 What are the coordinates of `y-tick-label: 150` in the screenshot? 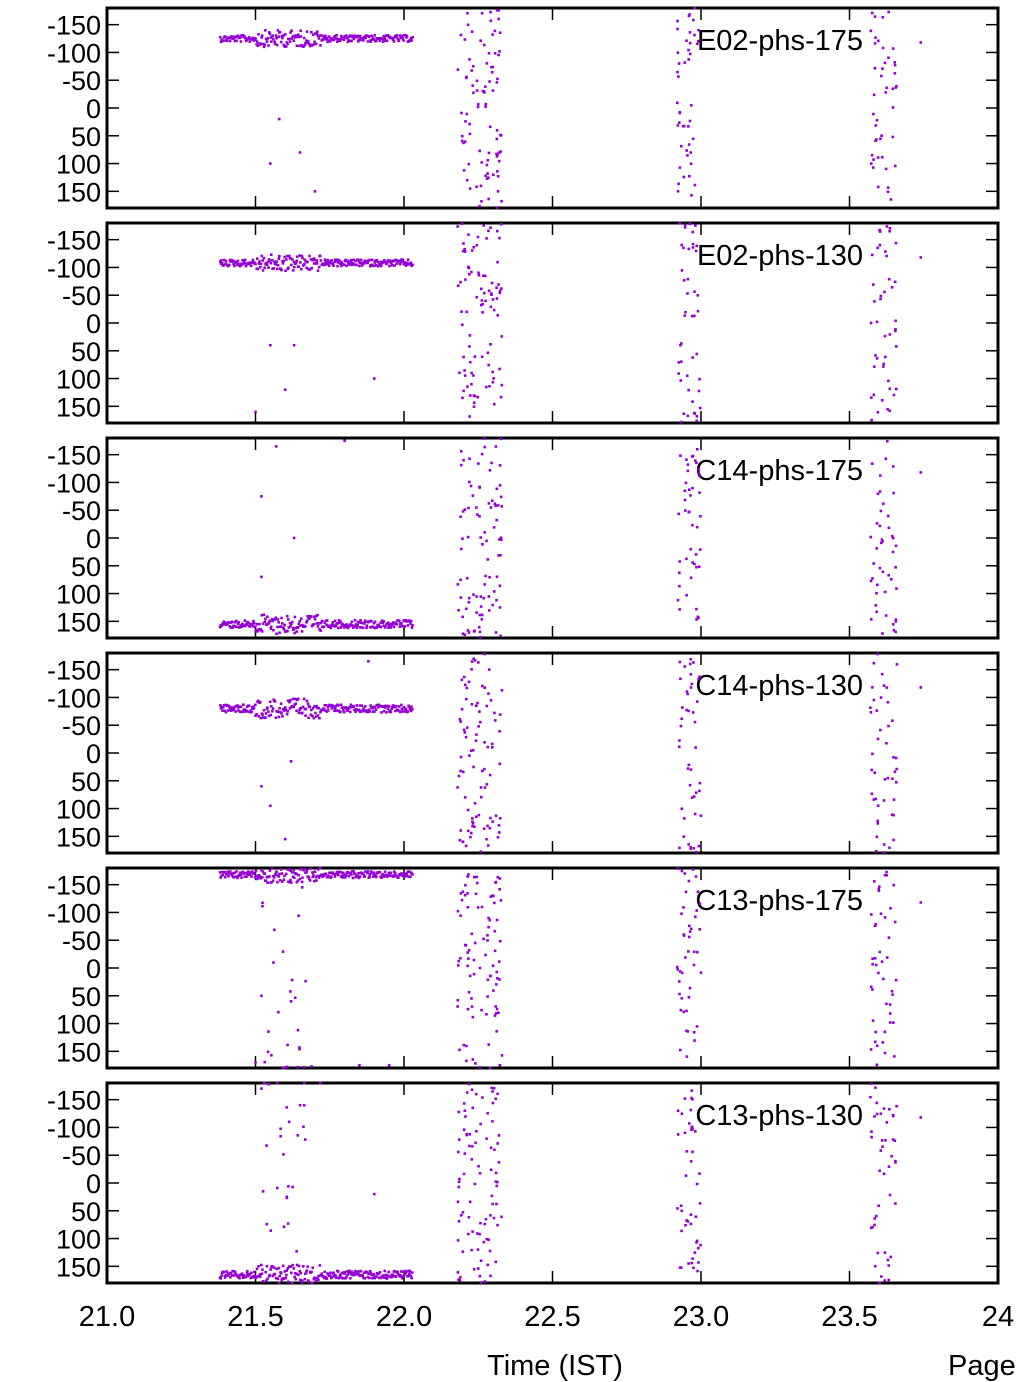 It's located at (78, 407).